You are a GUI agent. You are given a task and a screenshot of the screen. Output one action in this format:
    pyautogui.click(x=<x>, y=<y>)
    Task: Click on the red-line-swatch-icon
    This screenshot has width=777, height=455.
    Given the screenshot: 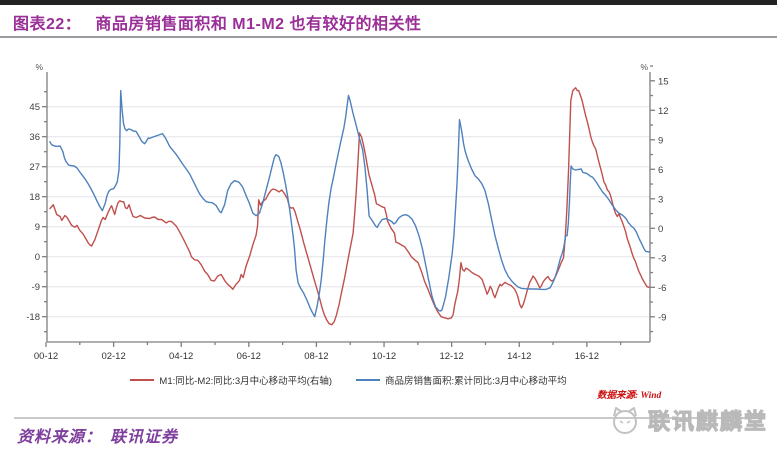 What is the action you would take?
    pyautogui.click(x=142, y=380)
    